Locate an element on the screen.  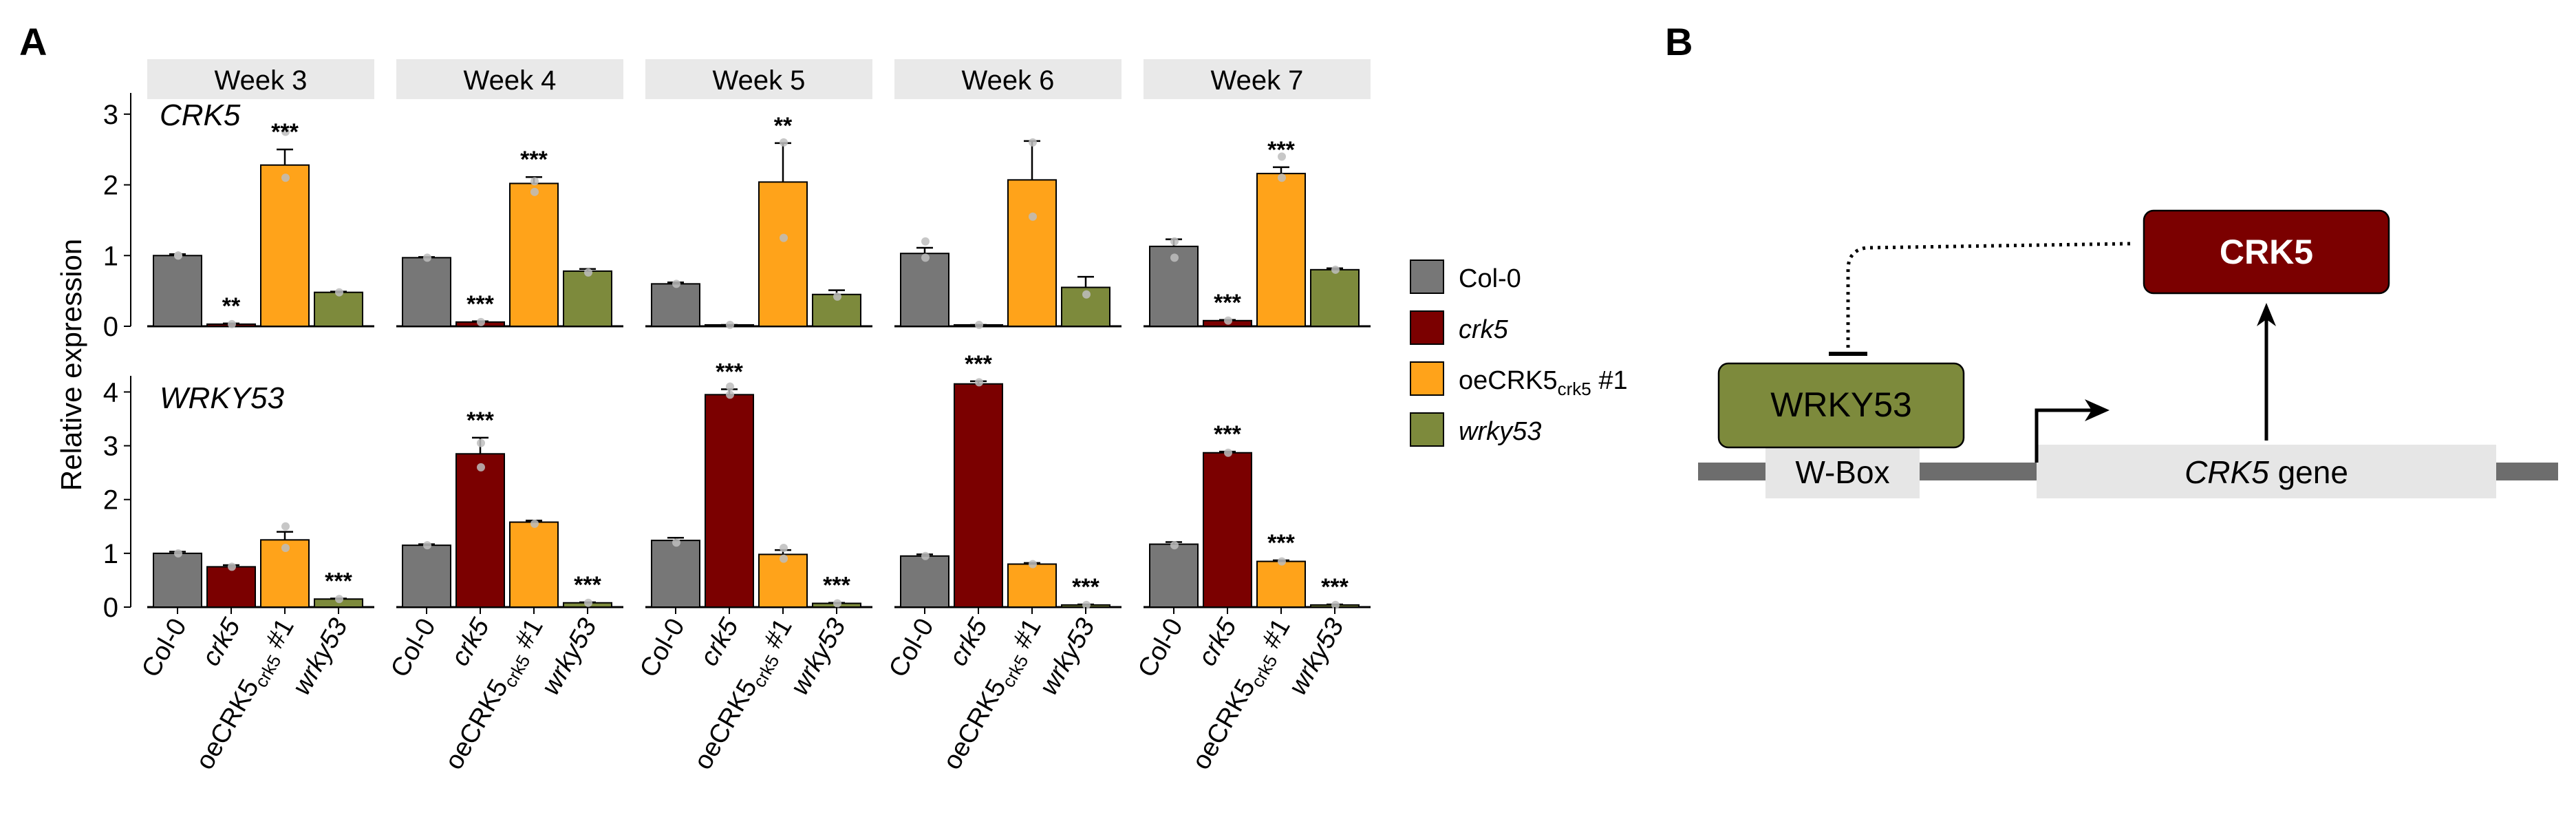
y-axis-label: Relative expression is located at coordinates (71, 365).